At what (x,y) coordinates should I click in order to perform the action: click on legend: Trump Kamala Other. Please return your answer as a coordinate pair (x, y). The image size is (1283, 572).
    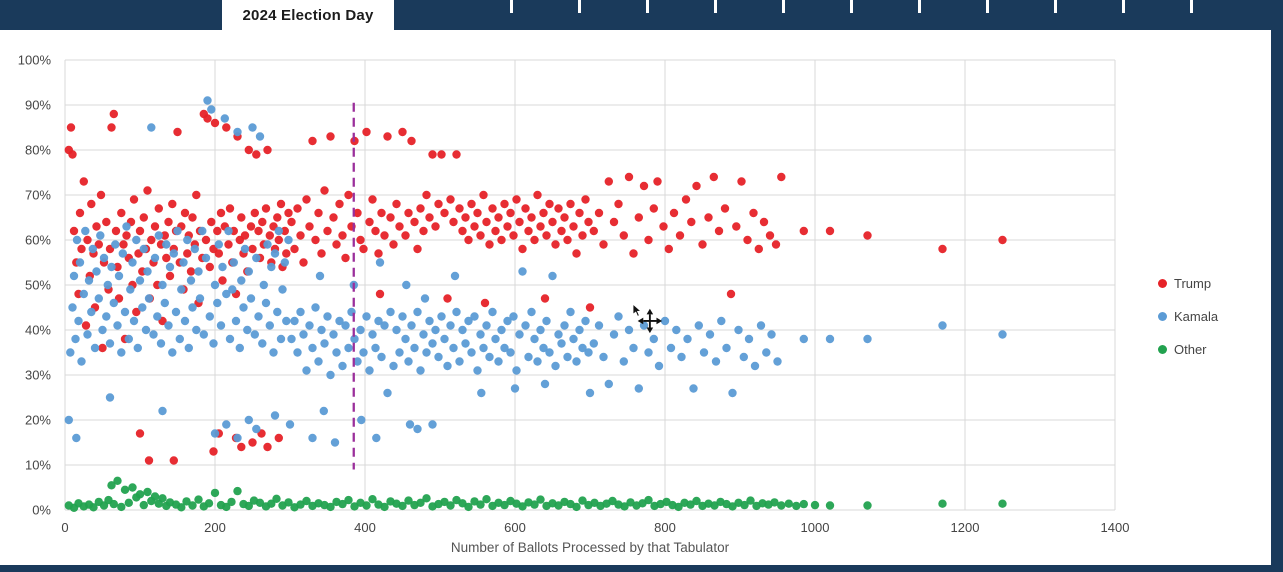
    Looking at the image, I should click on (1188, 316).